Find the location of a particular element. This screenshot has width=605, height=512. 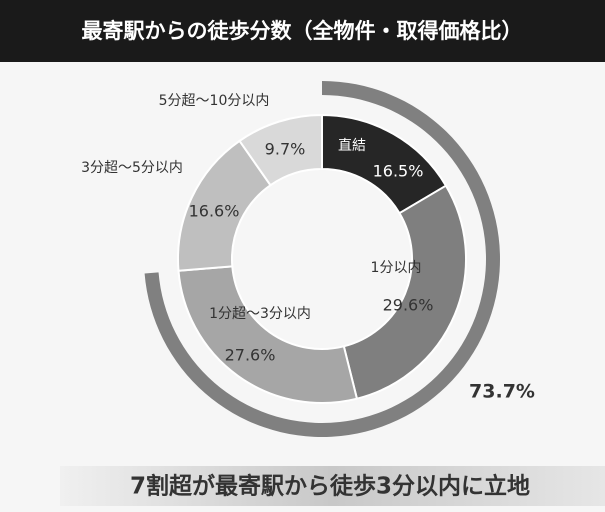

slice-label: 直結 is located at coordinates (352, 145).